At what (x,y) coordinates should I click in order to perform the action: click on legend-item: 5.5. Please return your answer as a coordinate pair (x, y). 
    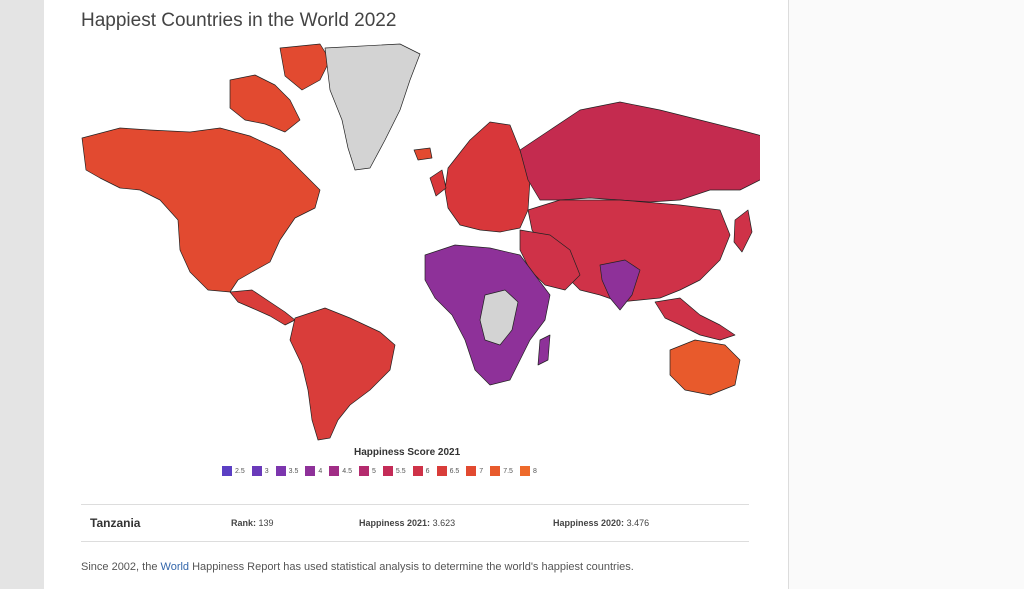
    Looking at the image, I should click on (394, 471).